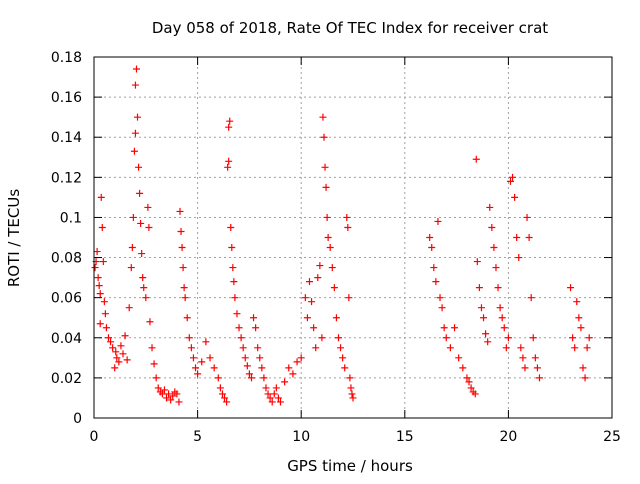  I want to click on x-tick-label: 0, so click(94, 437).